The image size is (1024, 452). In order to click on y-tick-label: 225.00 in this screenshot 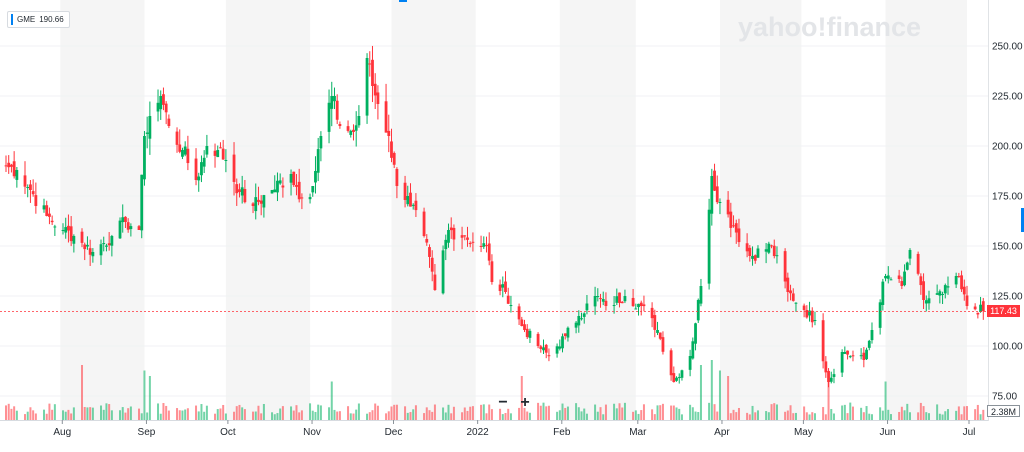, I will do `click(1007, 97)`.